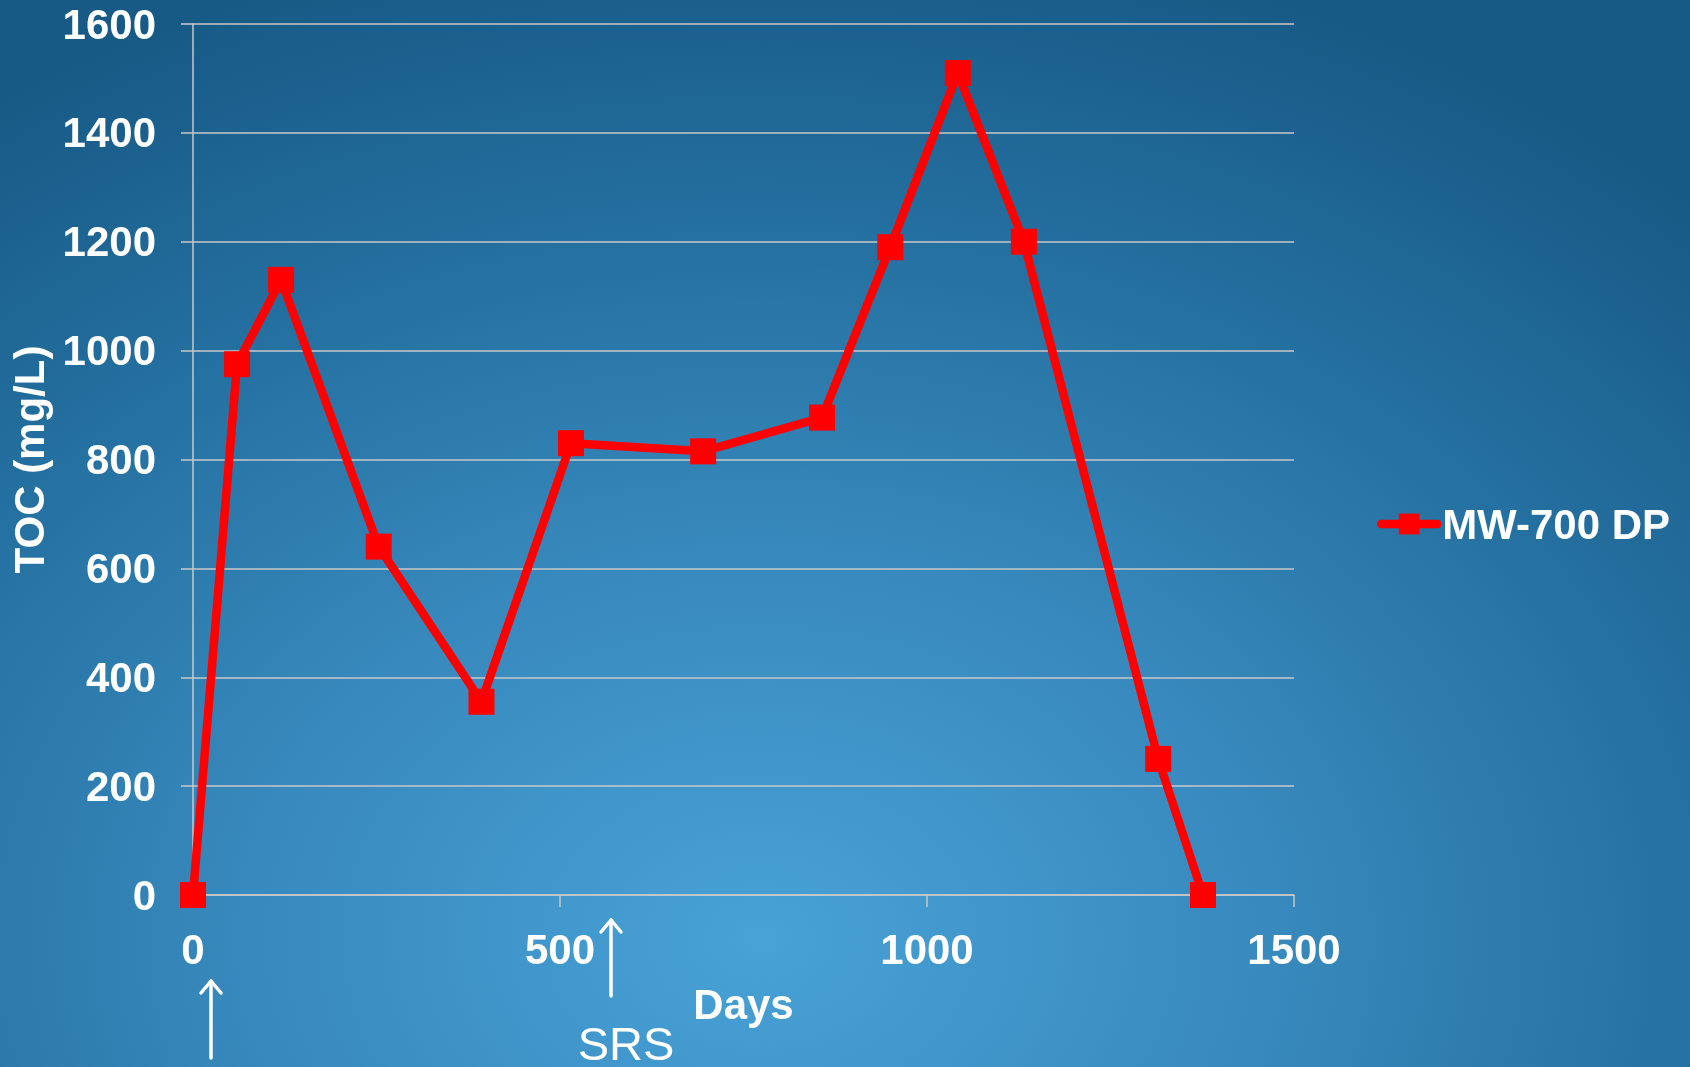 This screenshot has height=1067, width=1690. What do you see at coordinates (743, 1004) in the screenshot?
I see `x-axis-title: Days` at bounding box center [743, 1004].